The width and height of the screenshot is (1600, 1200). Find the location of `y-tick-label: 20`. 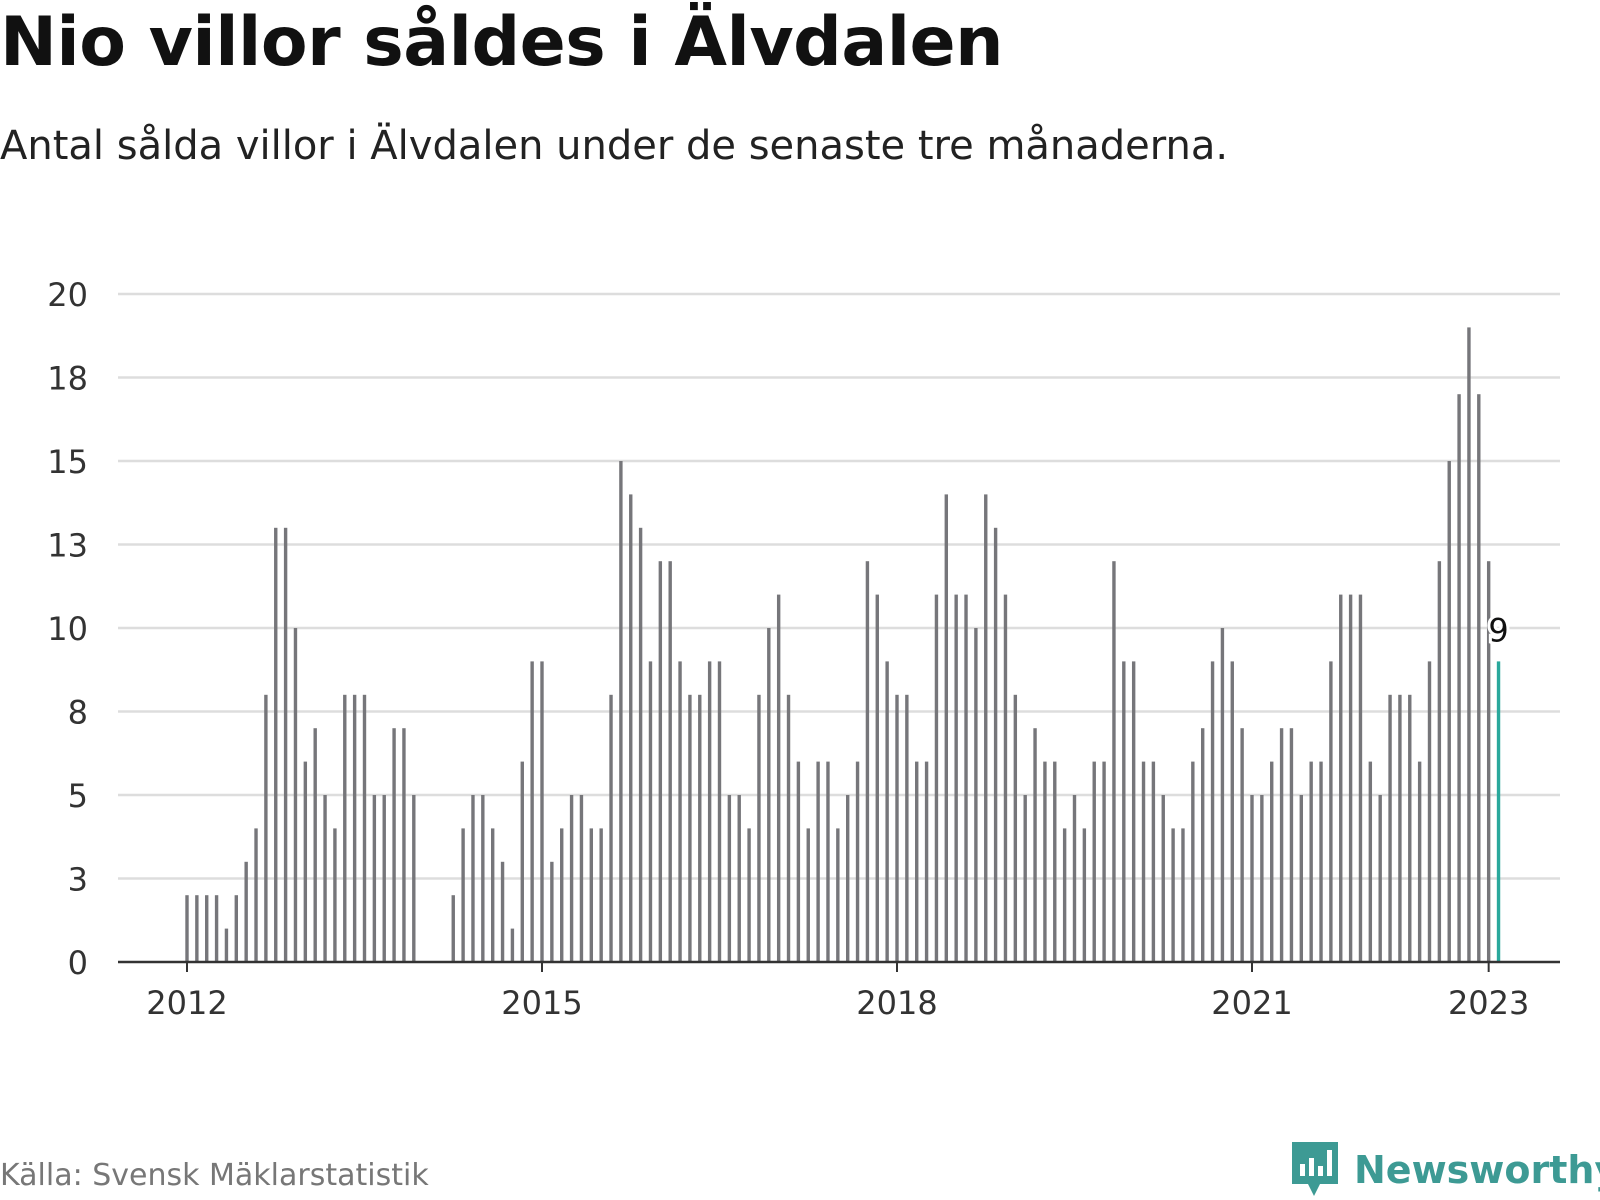

y-tick-label: 20 is located at coordinates (67, 295).